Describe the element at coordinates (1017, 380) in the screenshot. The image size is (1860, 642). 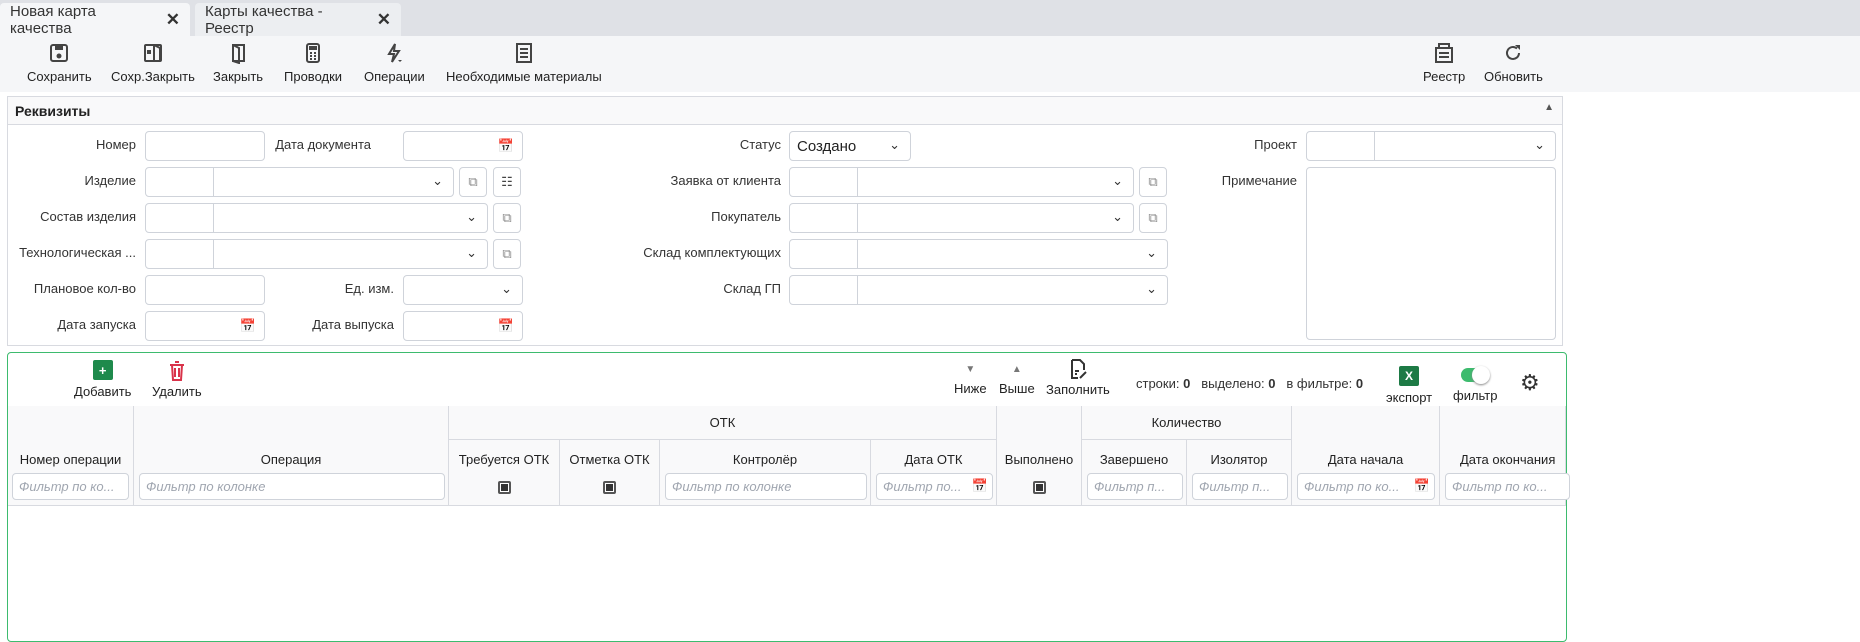
I see `move-up-button: ▲ Выше` at that location.